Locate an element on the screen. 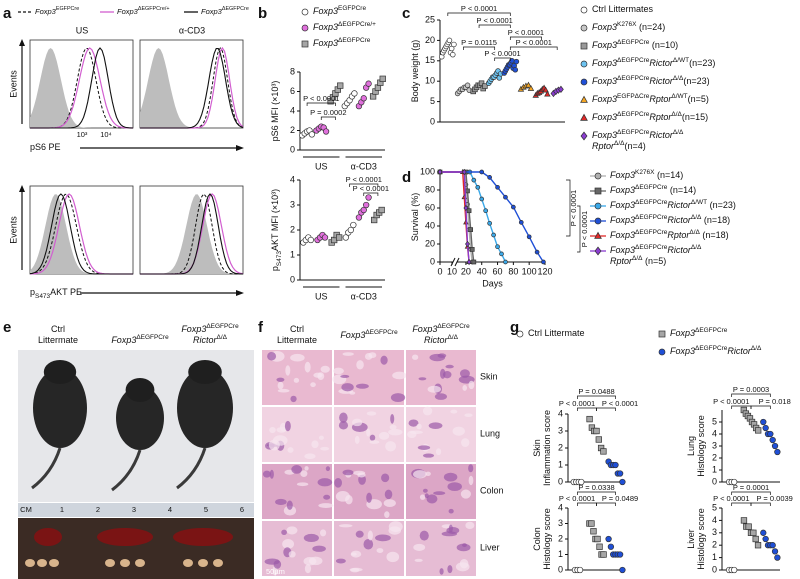  histology-image is located at coordinates (297, 434).